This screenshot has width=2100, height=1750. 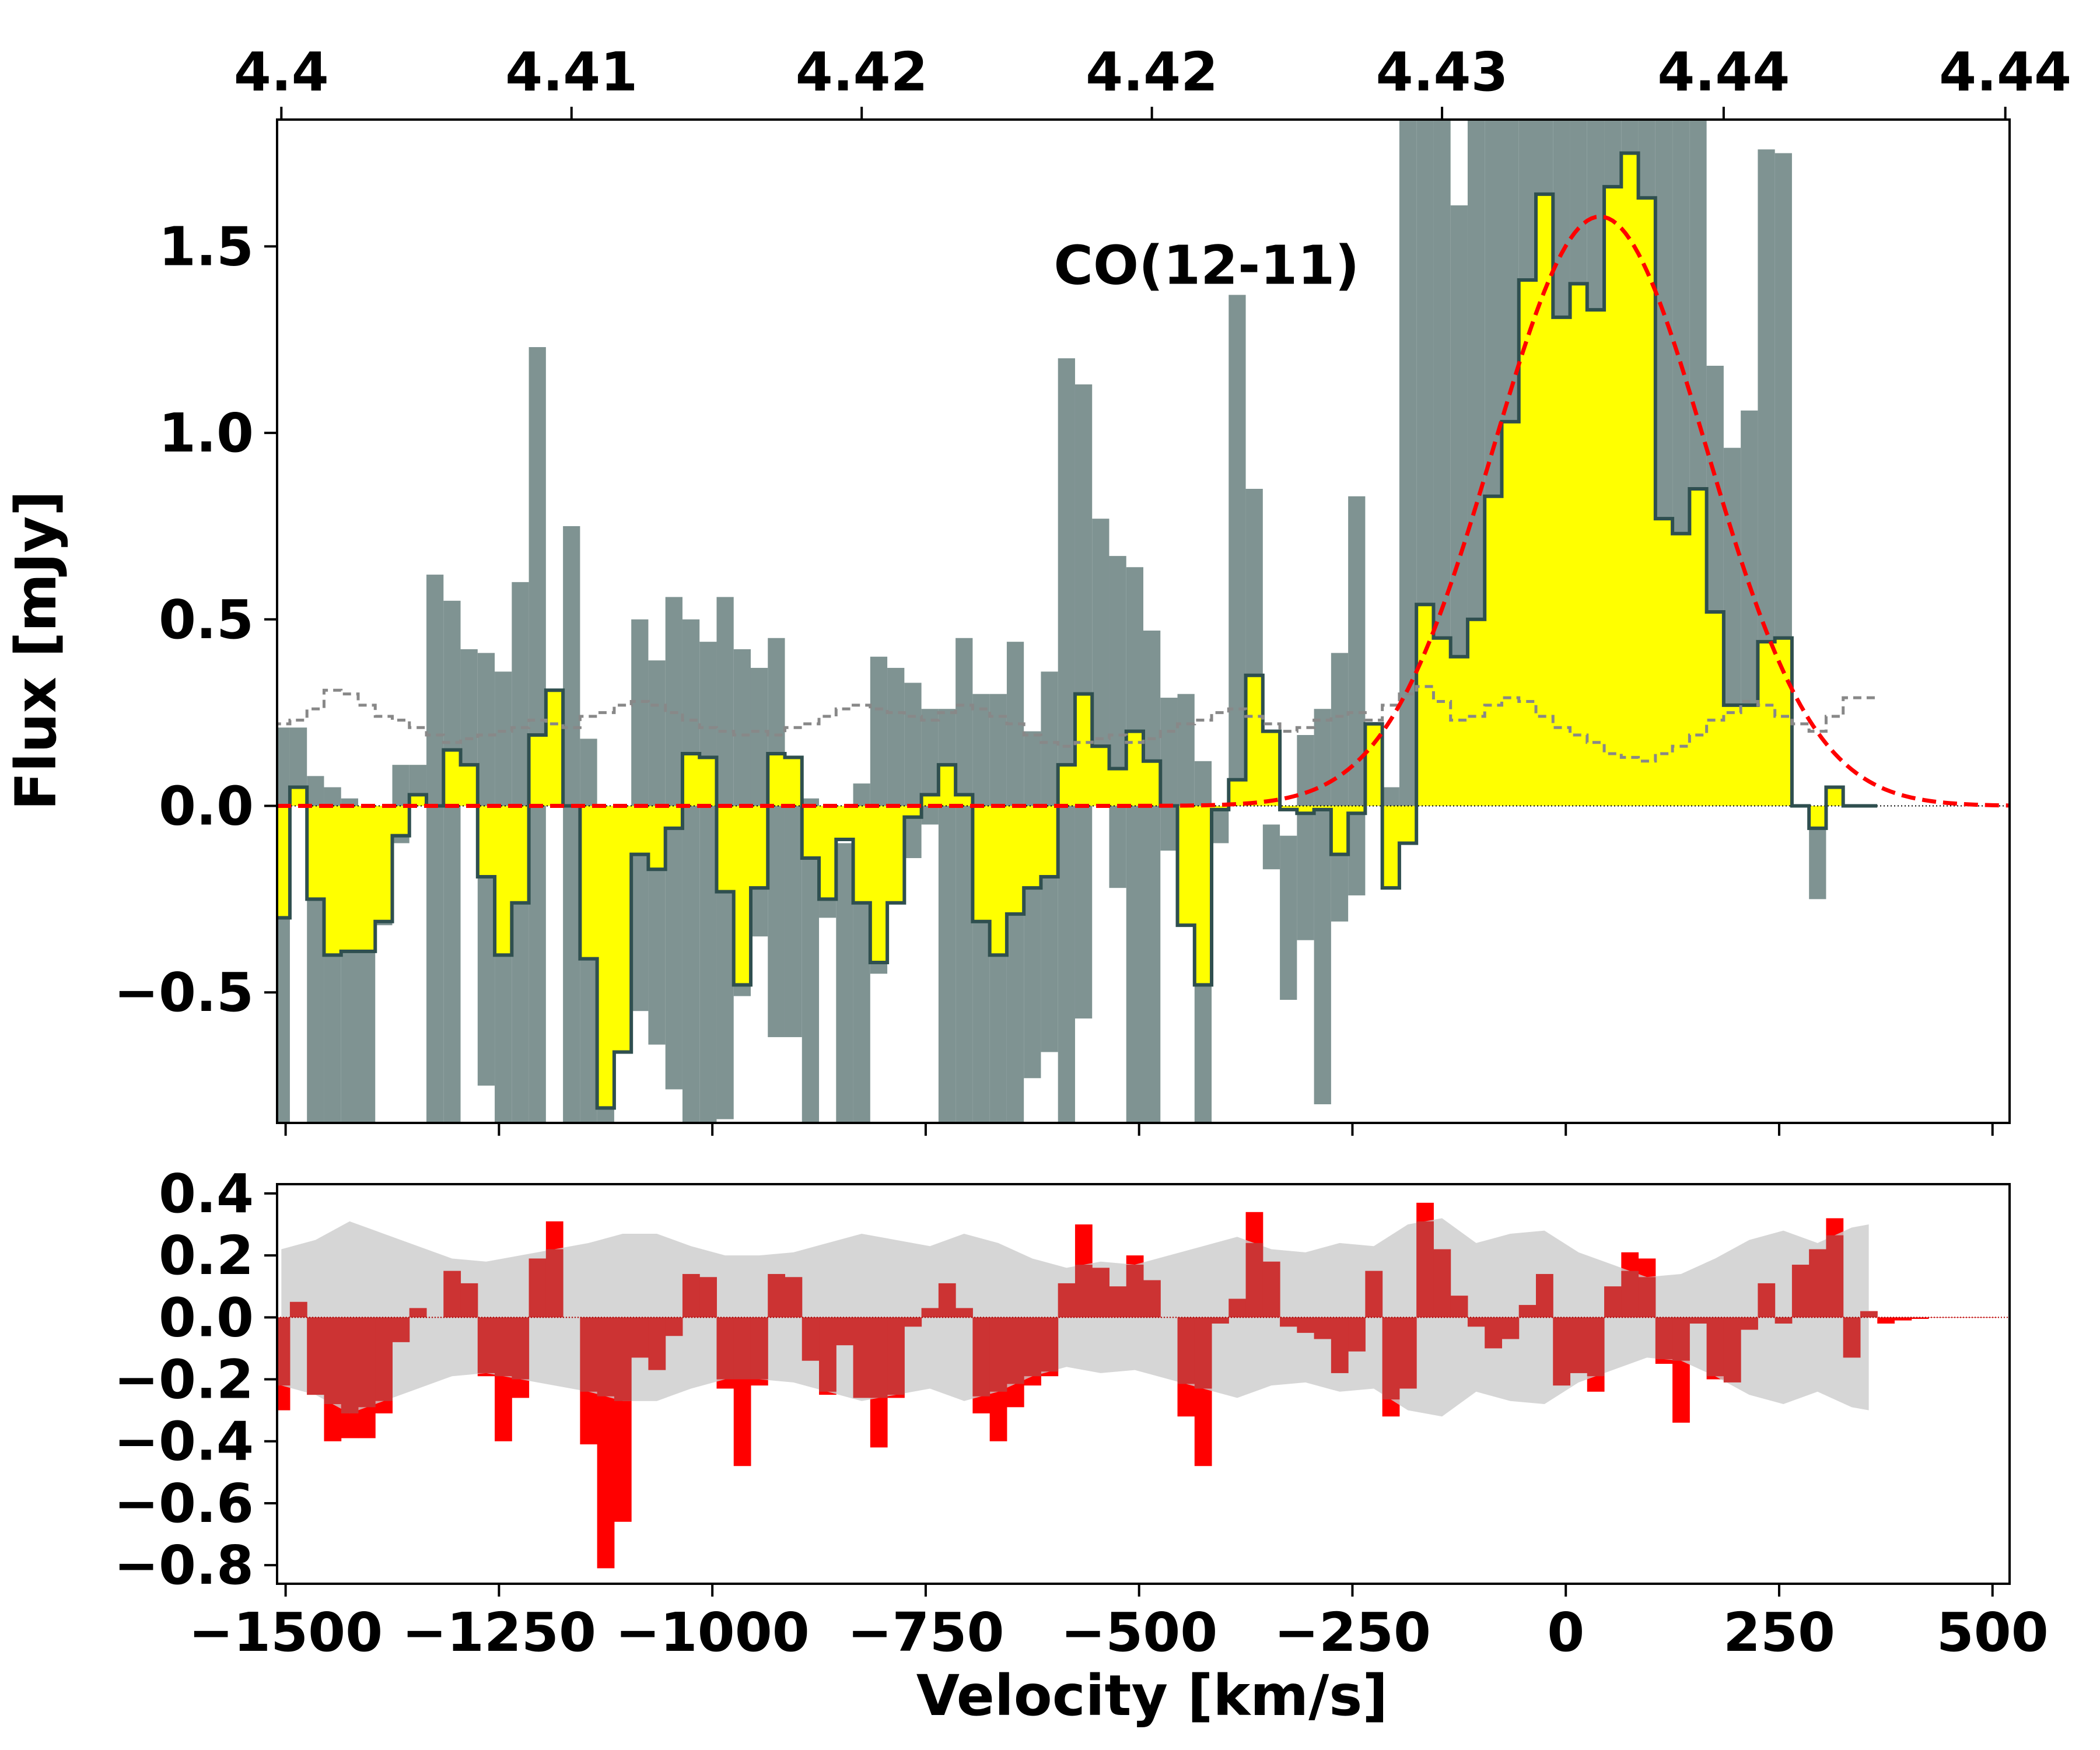 What do you see at coordinates (184, 1380) in the screenshot?
I see `residual-y-tick-label: −0.2` at bounding box center [184, 1380].